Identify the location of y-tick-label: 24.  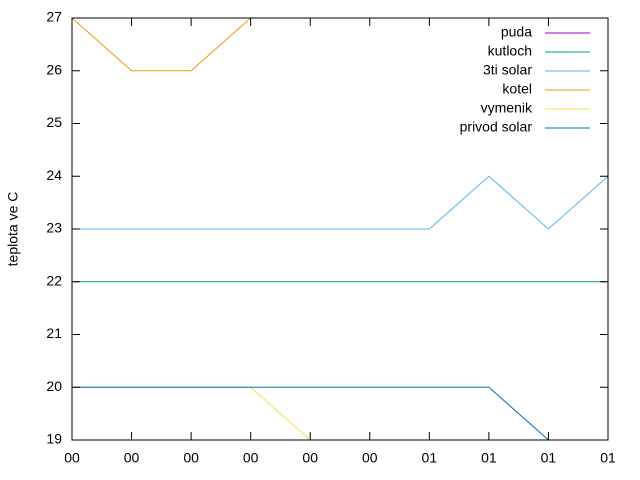
(54, 175).